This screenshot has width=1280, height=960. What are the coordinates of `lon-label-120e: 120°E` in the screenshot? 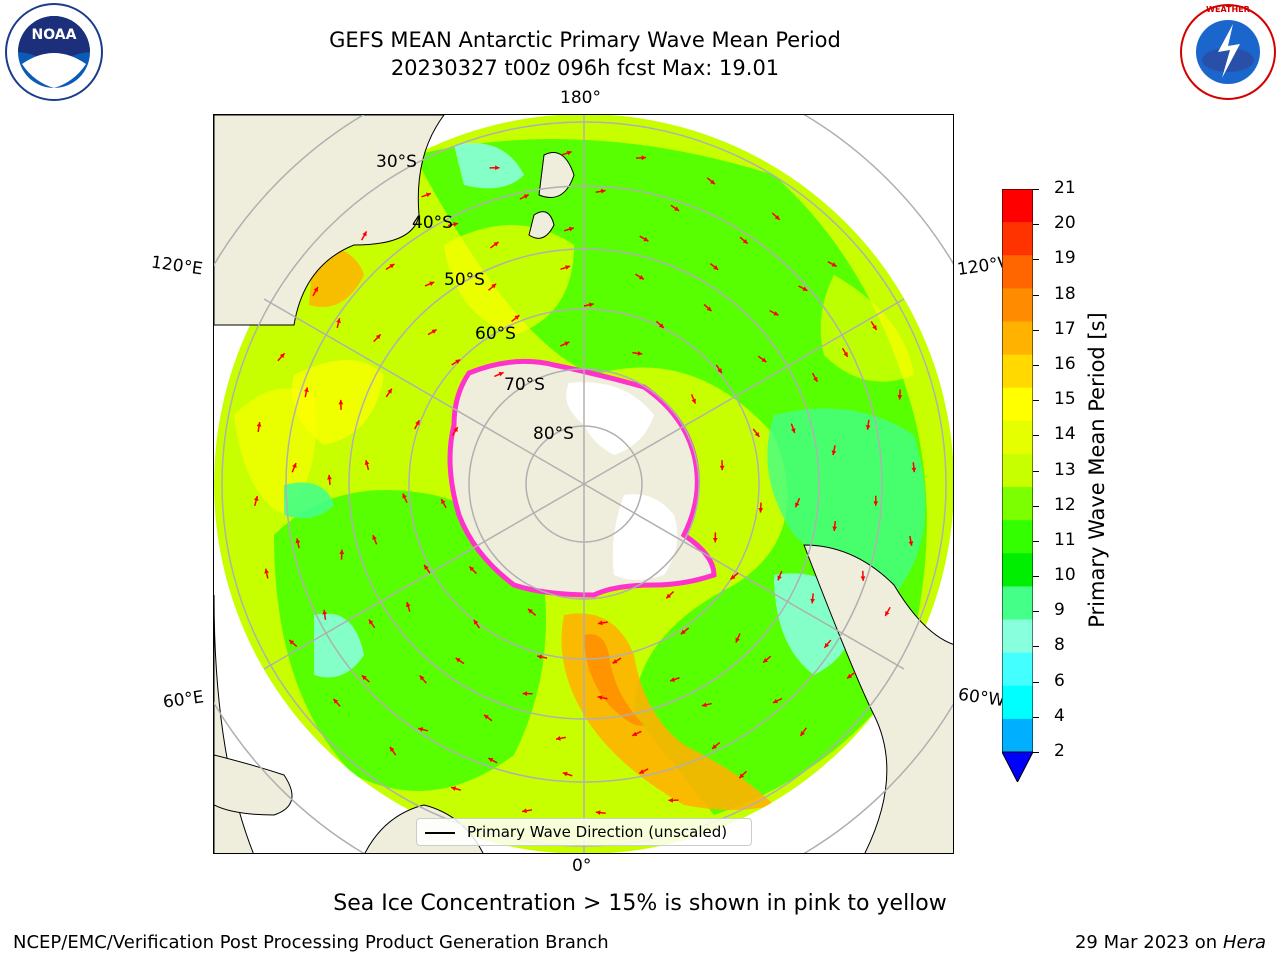 It's located at (176, 266).